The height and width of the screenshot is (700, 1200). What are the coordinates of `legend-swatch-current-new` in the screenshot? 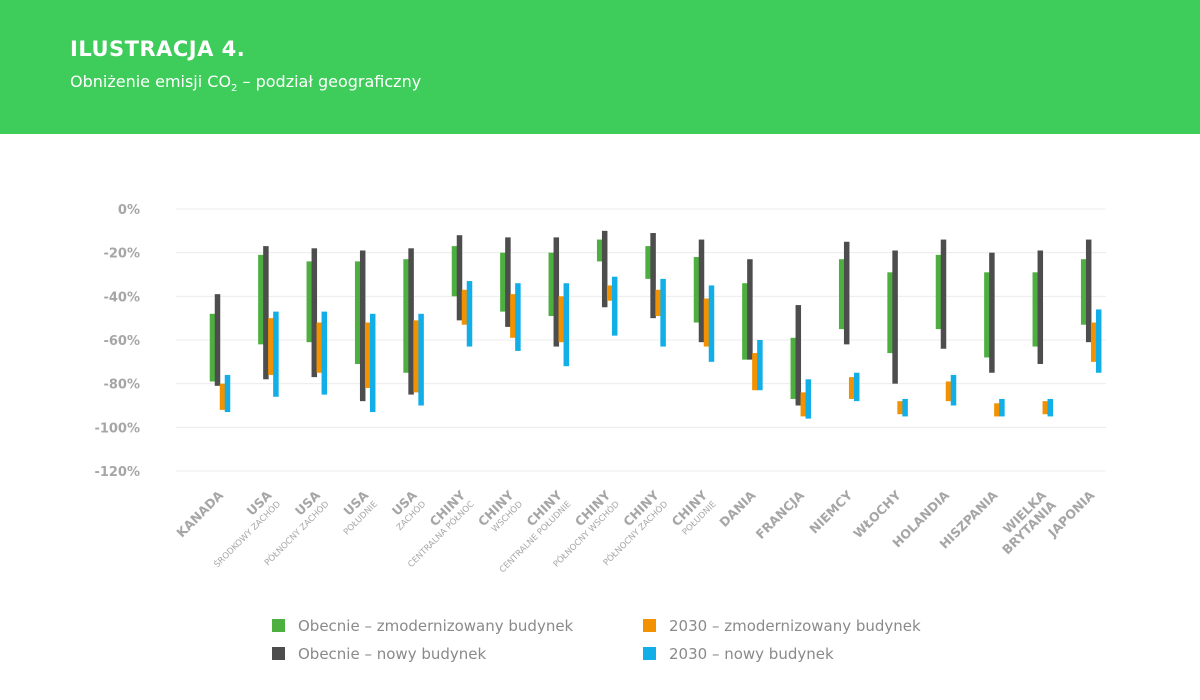 It's located at (278, 653).